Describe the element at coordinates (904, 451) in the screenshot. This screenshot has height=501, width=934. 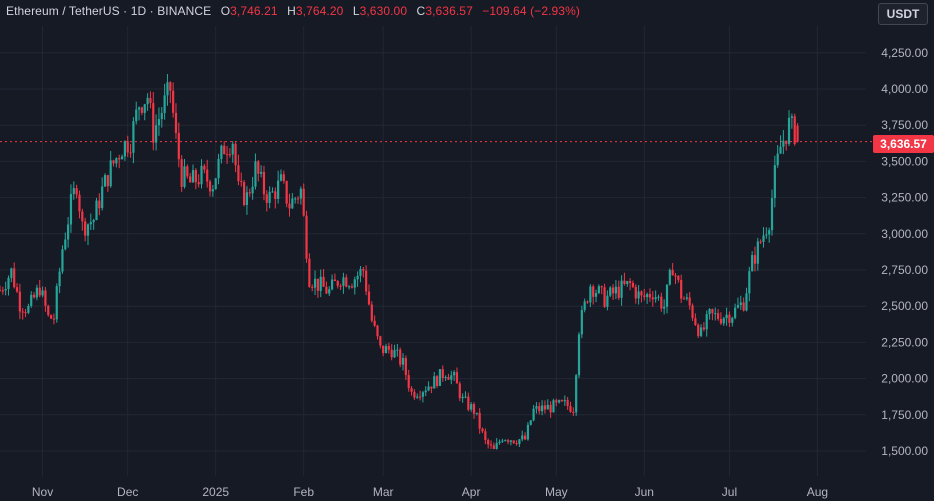
I see `price-tick-label: 1,500.00` at that location.